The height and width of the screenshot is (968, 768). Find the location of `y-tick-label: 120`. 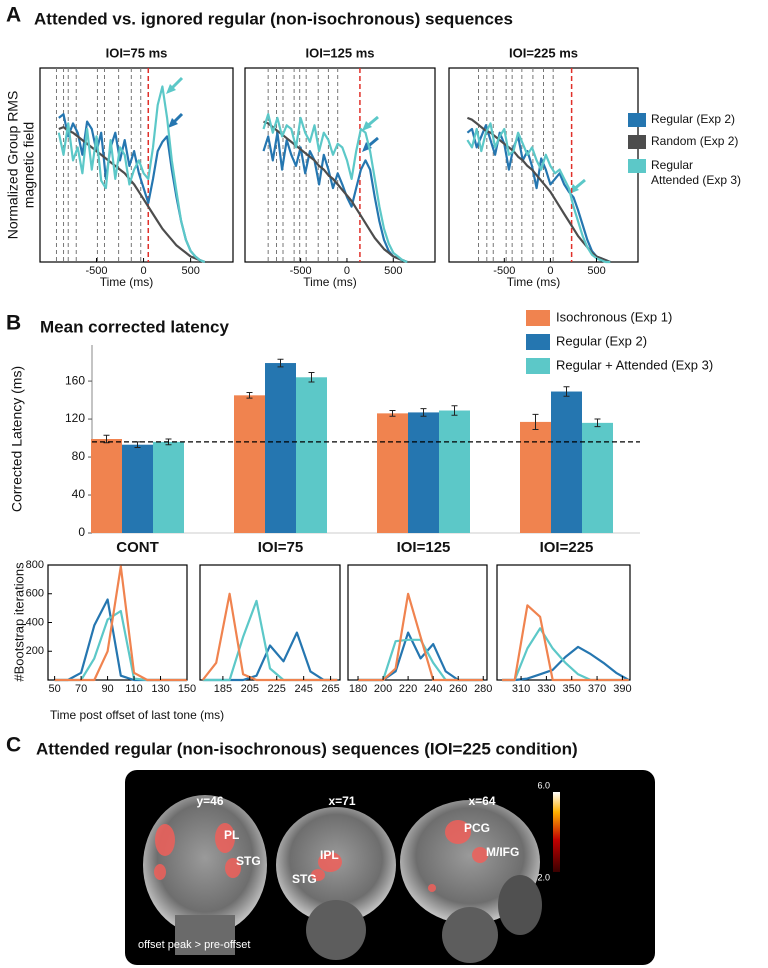

y-tick-label: 120 is located at coordinates (75, 418).